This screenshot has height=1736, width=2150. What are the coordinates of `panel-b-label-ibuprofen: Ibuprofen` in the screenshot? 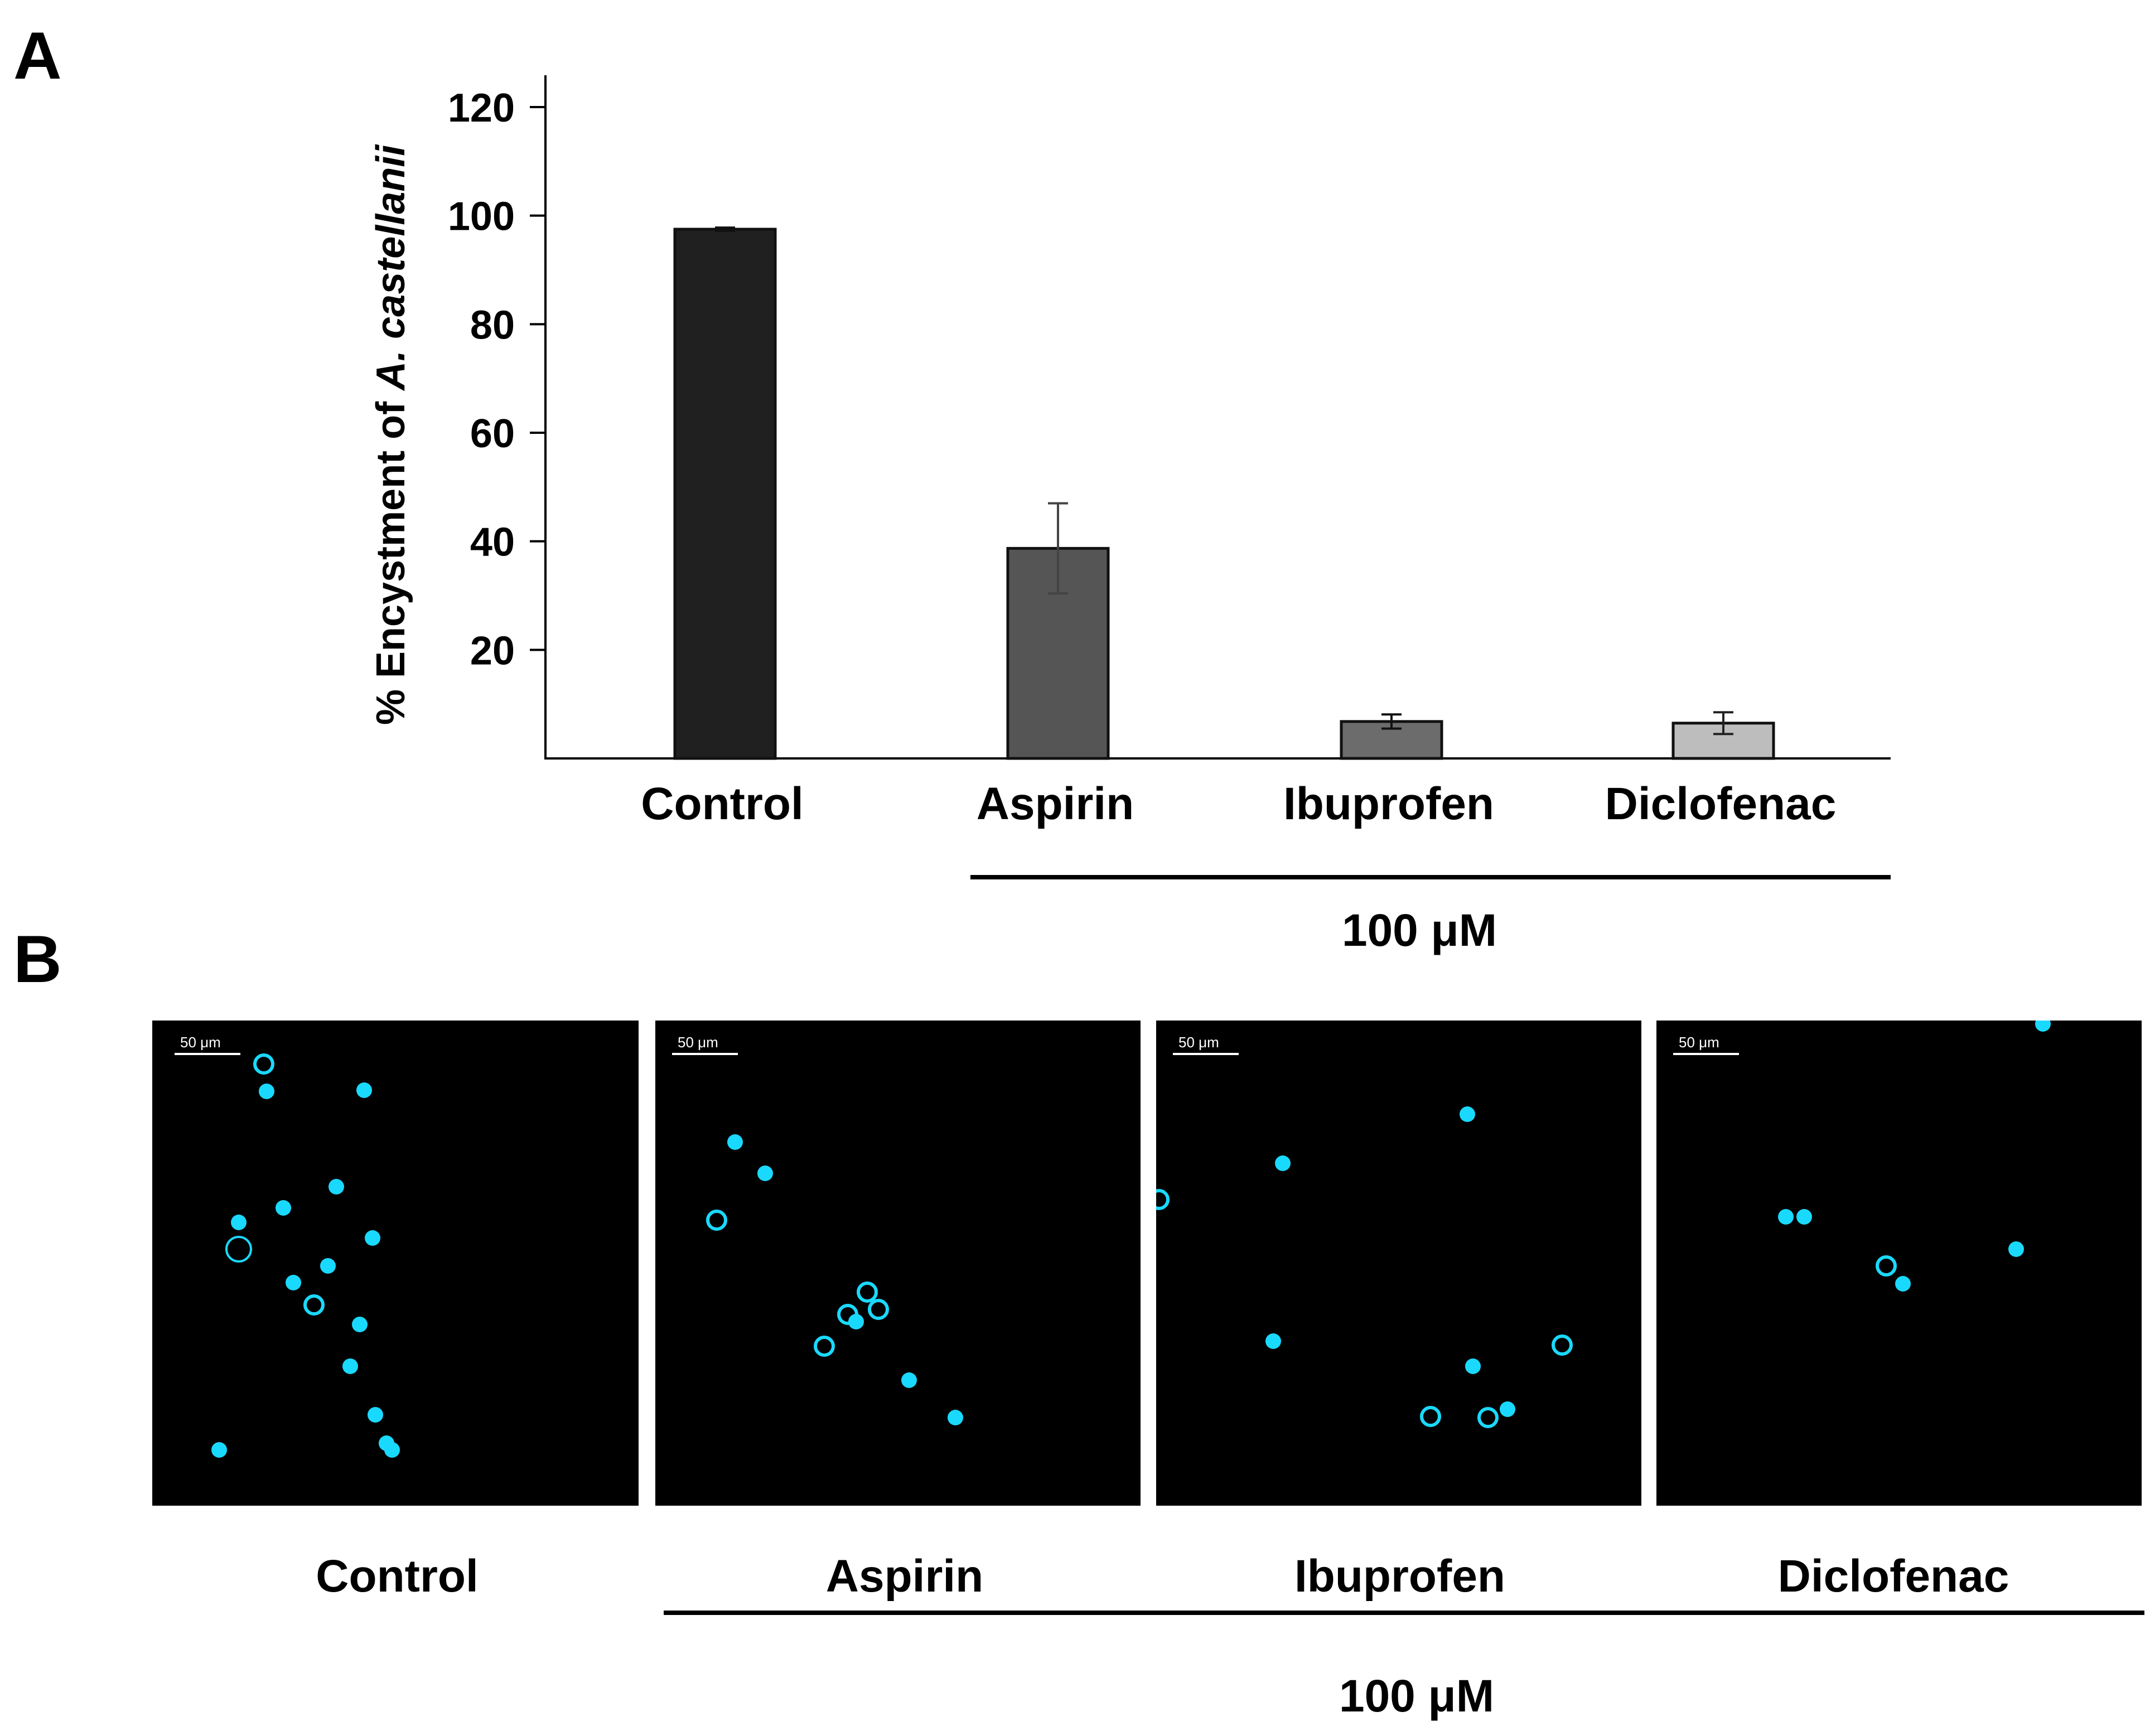 It's located at (1400, 1577).